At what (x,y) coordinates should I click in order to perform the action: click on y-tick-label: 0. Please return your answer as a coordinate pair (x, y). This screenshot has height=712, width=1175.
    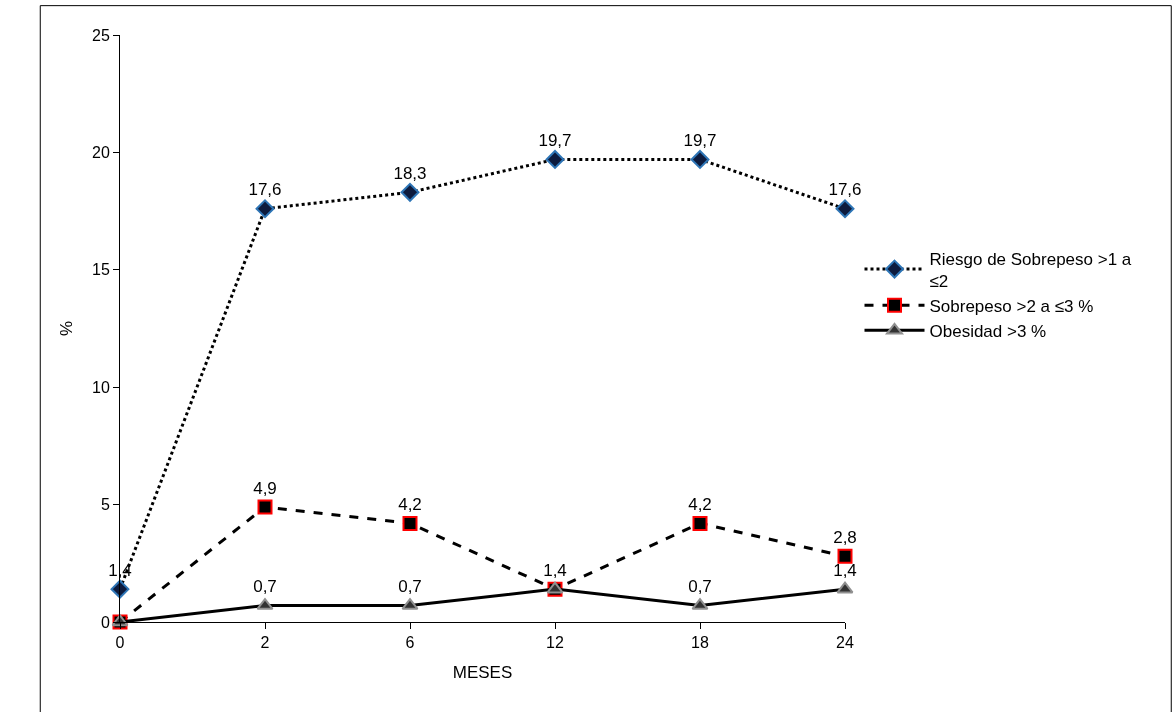
    Looking at the image, I should click on (105, 622).